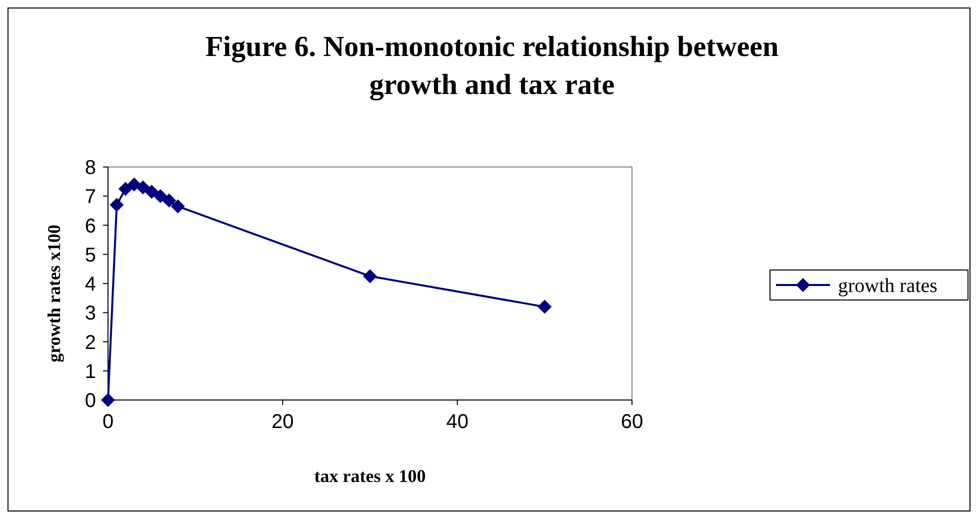  I want to click on y-tick-label: 7, so click(90, 197).